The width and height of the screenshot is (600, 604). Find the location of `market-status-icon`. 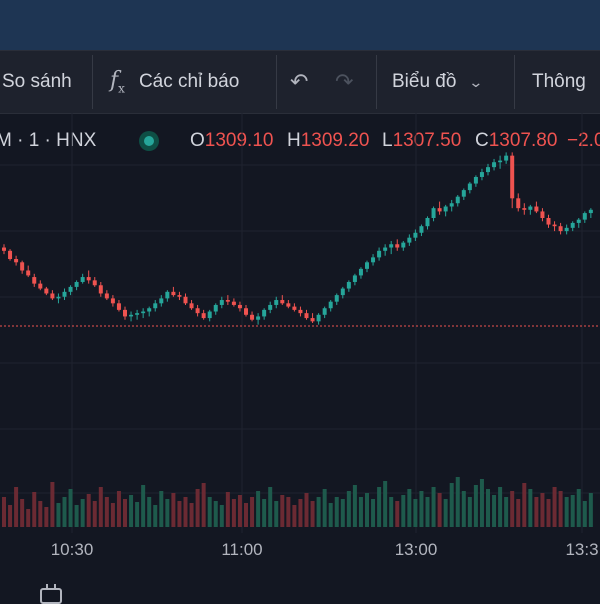

market-status-icon is located at coordinates (149, 141).